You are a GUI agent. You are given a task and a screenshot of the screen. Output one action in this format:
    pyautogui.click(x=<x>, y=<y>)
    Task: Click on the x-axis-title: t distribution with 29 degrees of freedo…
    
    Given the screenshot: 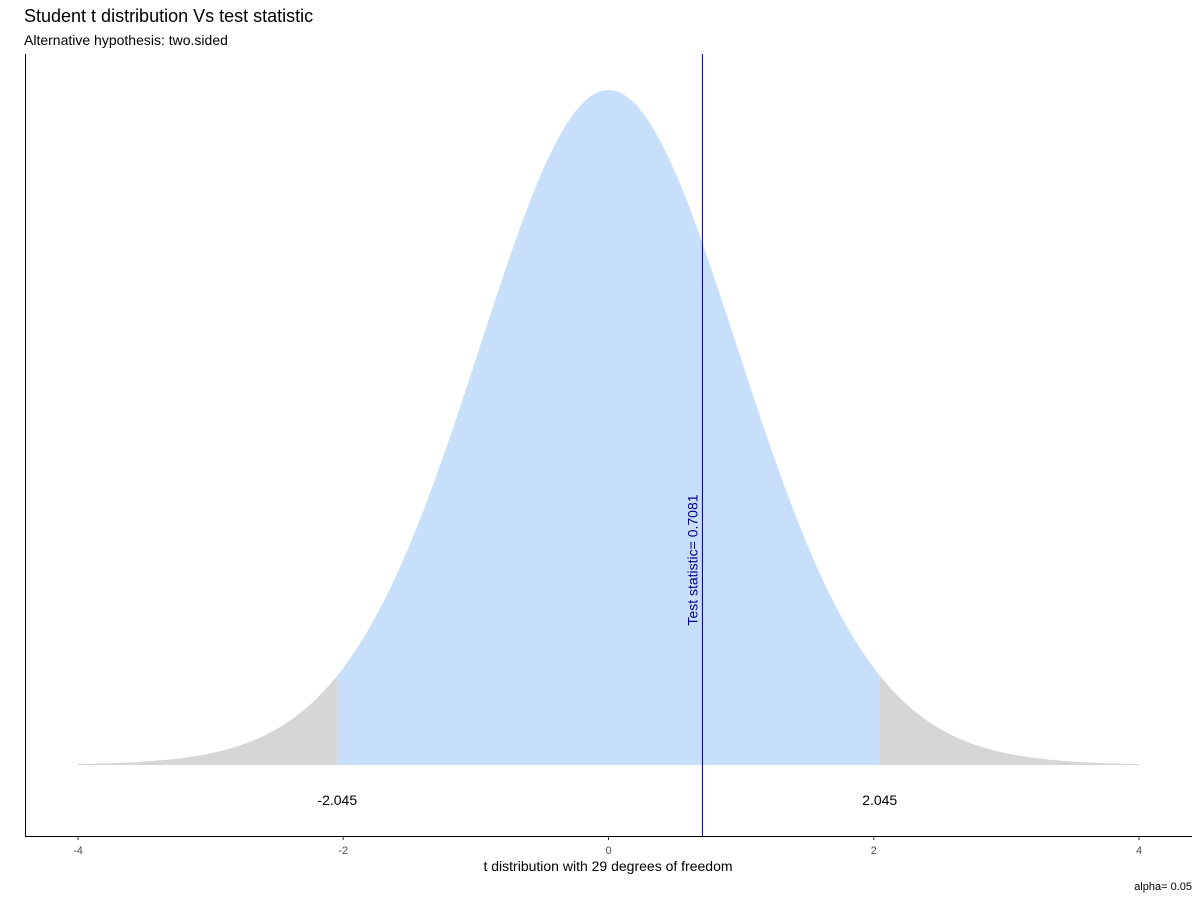 What is the action you would take?
    pyautogui.click(x=607, y=866)
    